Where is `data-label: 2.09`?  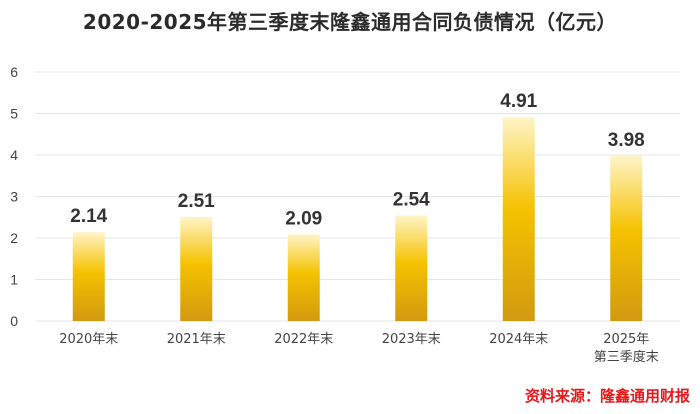 data-label: 2.09 is located at coordinates (303, 218).